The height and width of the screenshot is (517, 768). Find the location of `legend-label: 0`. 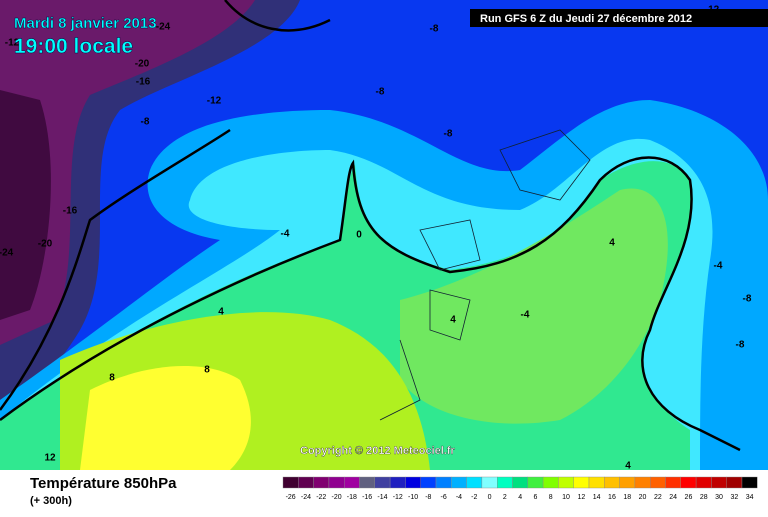

legend-label: 0 is located at coordinates (490, 497).